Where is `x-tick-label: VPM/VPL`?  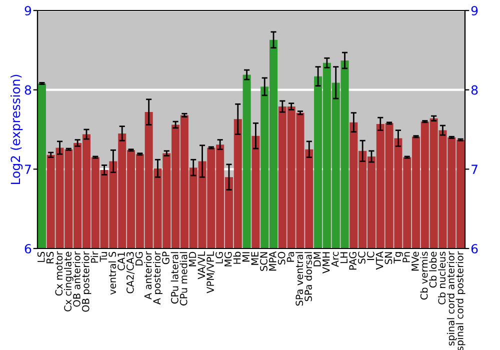
x-tick-label: VPM/VPL is located at coordinates (210, 272).